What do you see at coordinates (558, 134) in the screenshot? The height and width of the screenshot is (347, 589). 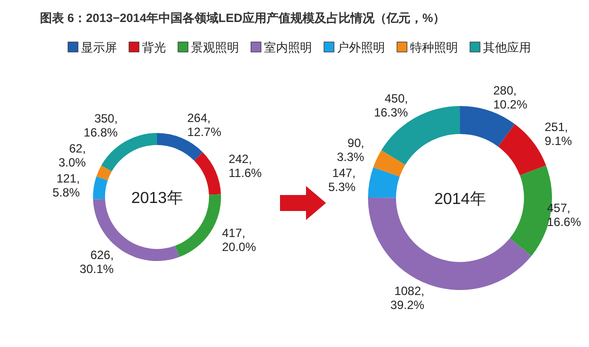 I see `data-label: 251, 9.1%` at bounding box center [558, 134].